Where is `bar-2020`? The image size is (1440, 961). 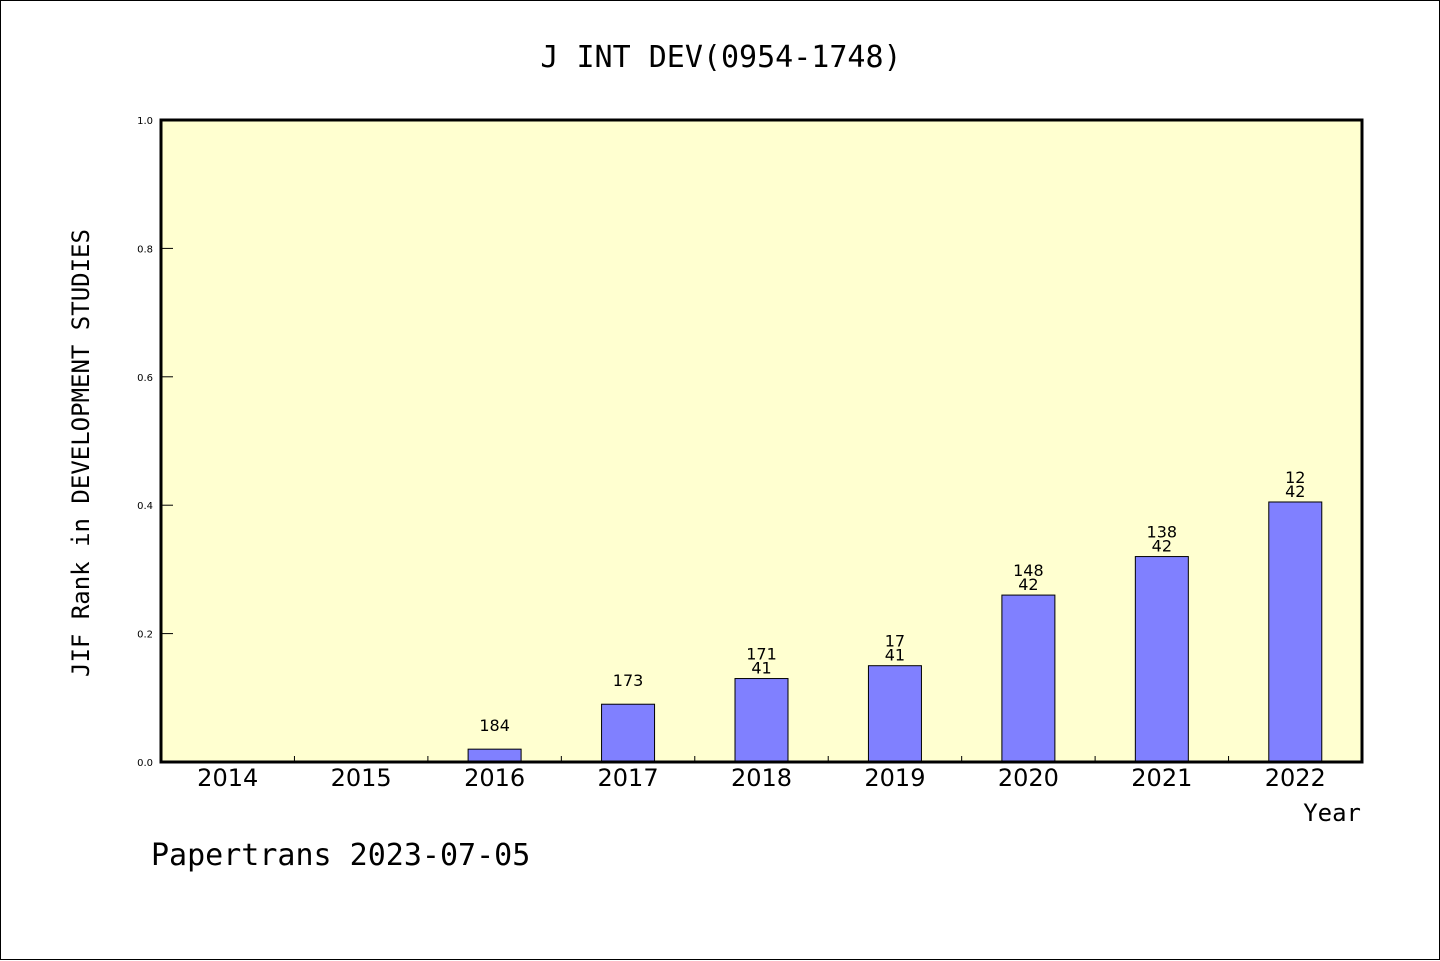
bar-2020 is located at coordinates (1028, 678).